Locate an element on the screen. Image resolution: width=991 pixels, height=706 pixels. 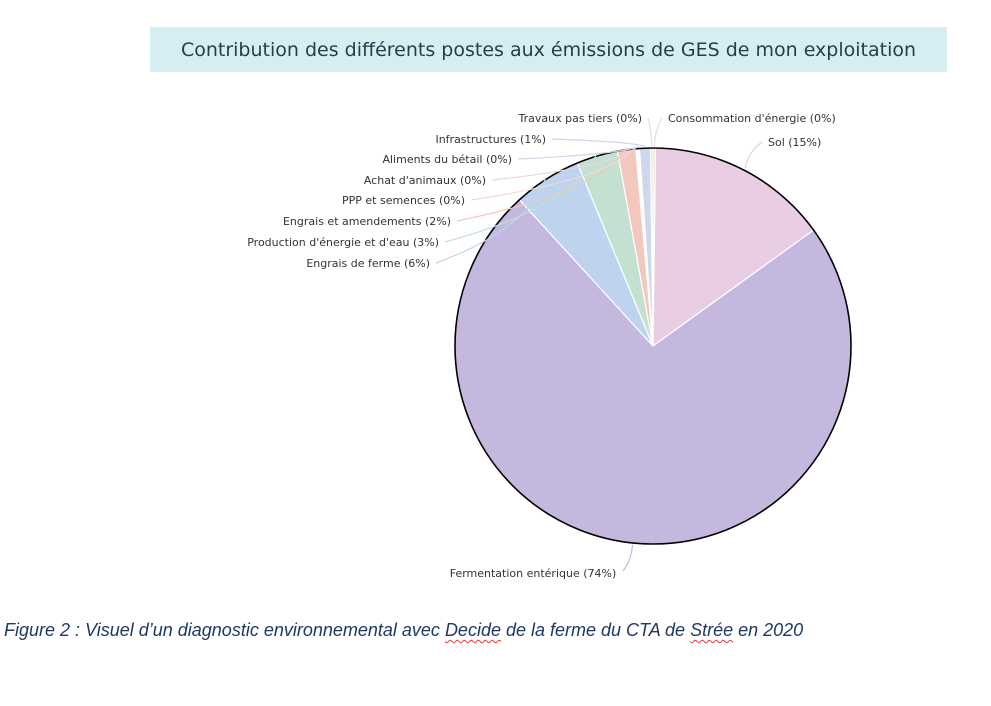
caption-suffix: en 2020 is located at coordinates (768, 630).